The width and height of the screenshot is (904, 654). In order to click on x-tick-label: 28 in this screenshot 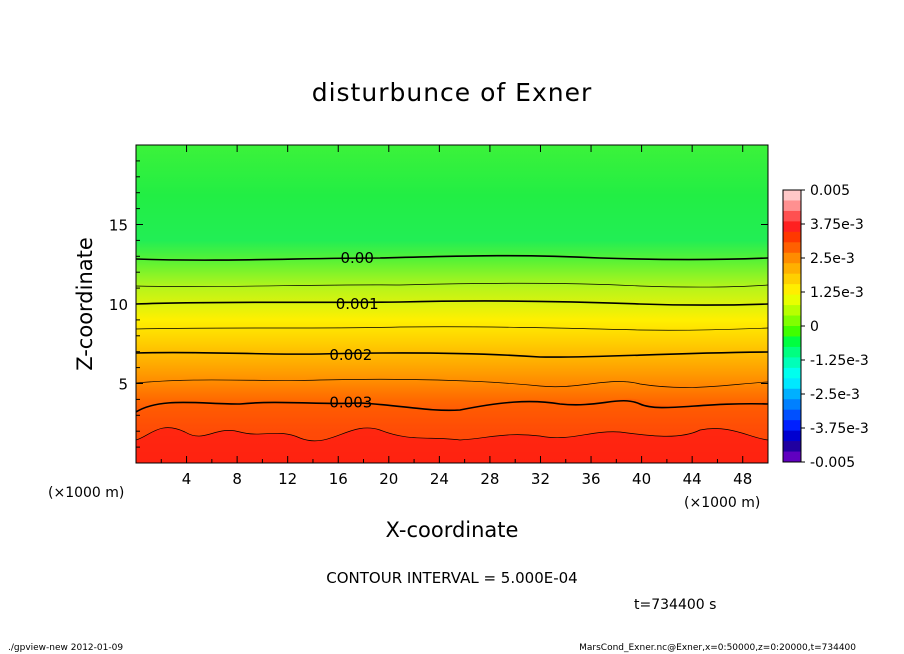, I will do `click(489, 479)`.